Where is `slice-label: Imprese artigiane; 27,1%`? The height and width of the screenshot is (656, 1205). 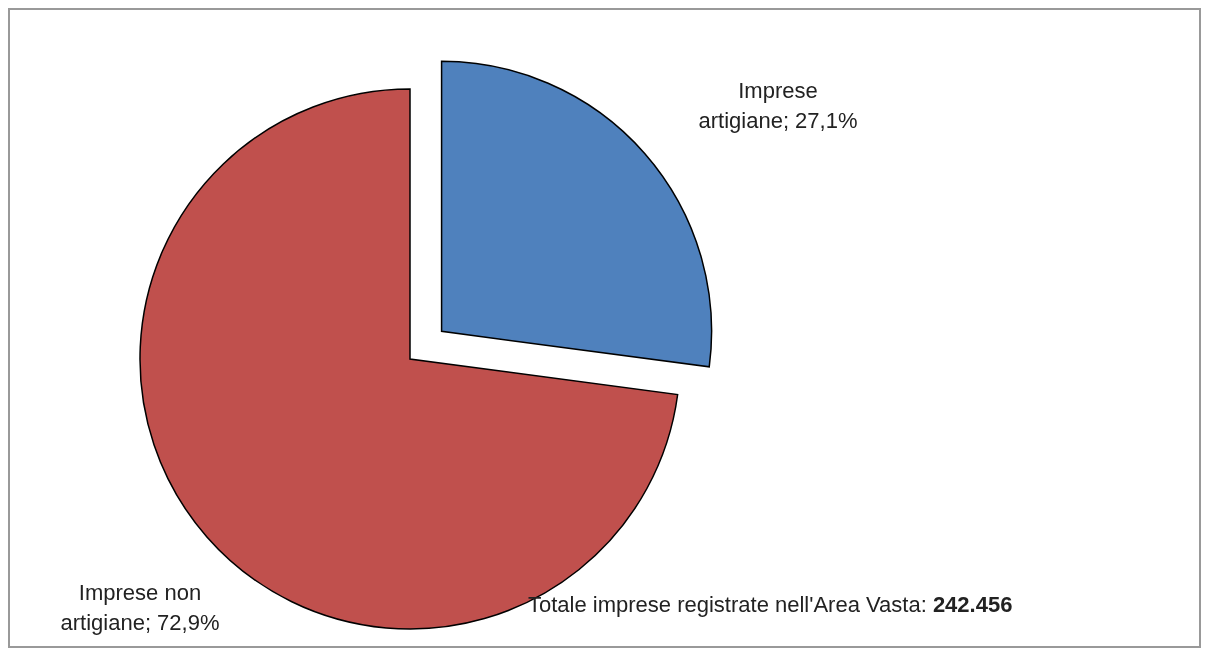
slice-label: Imprese artigiane; 27,1% is located at coordinates (778, 105).